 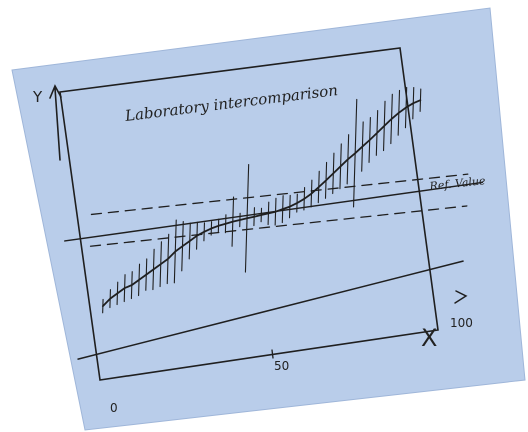 I want to click on x-axis-arrowhead, so click(x=461, y=297).